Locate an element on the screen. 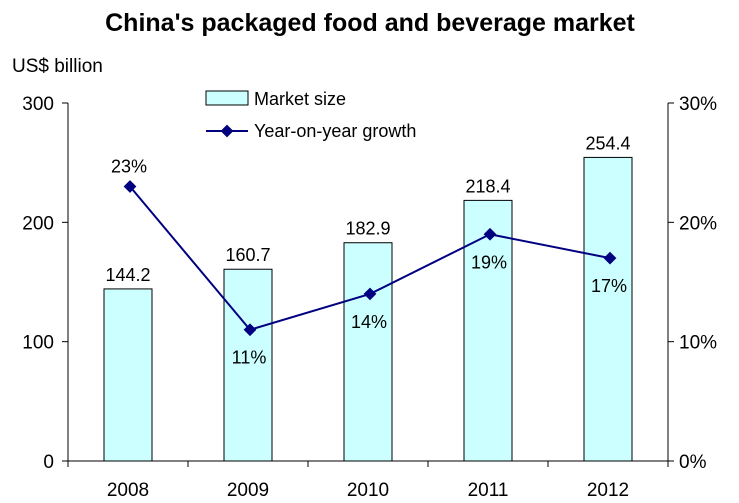 This screenshot has width=739, height=503. right-y-tick-label: 30% is located at coordinates (698, 104).